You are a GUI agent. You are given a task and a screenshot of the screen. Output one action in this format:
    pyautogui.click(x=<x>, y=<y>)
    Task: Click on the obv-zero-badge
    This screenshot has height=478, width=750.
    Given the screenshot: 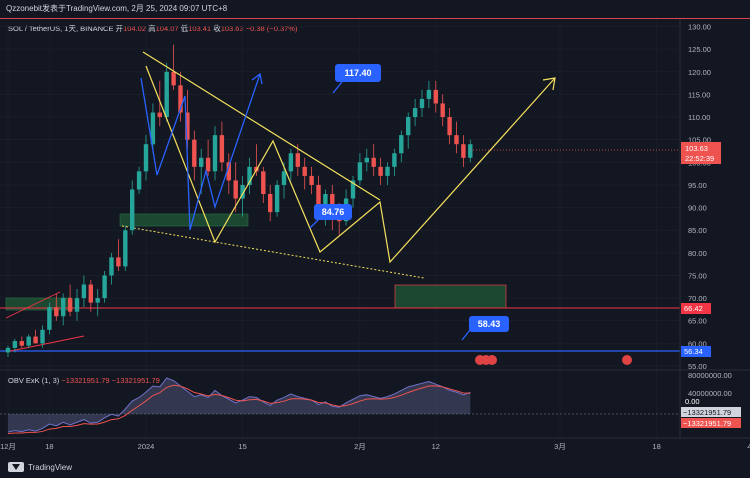 What is the action you would take?
    pyautogui.click(x=701, y=401)
    